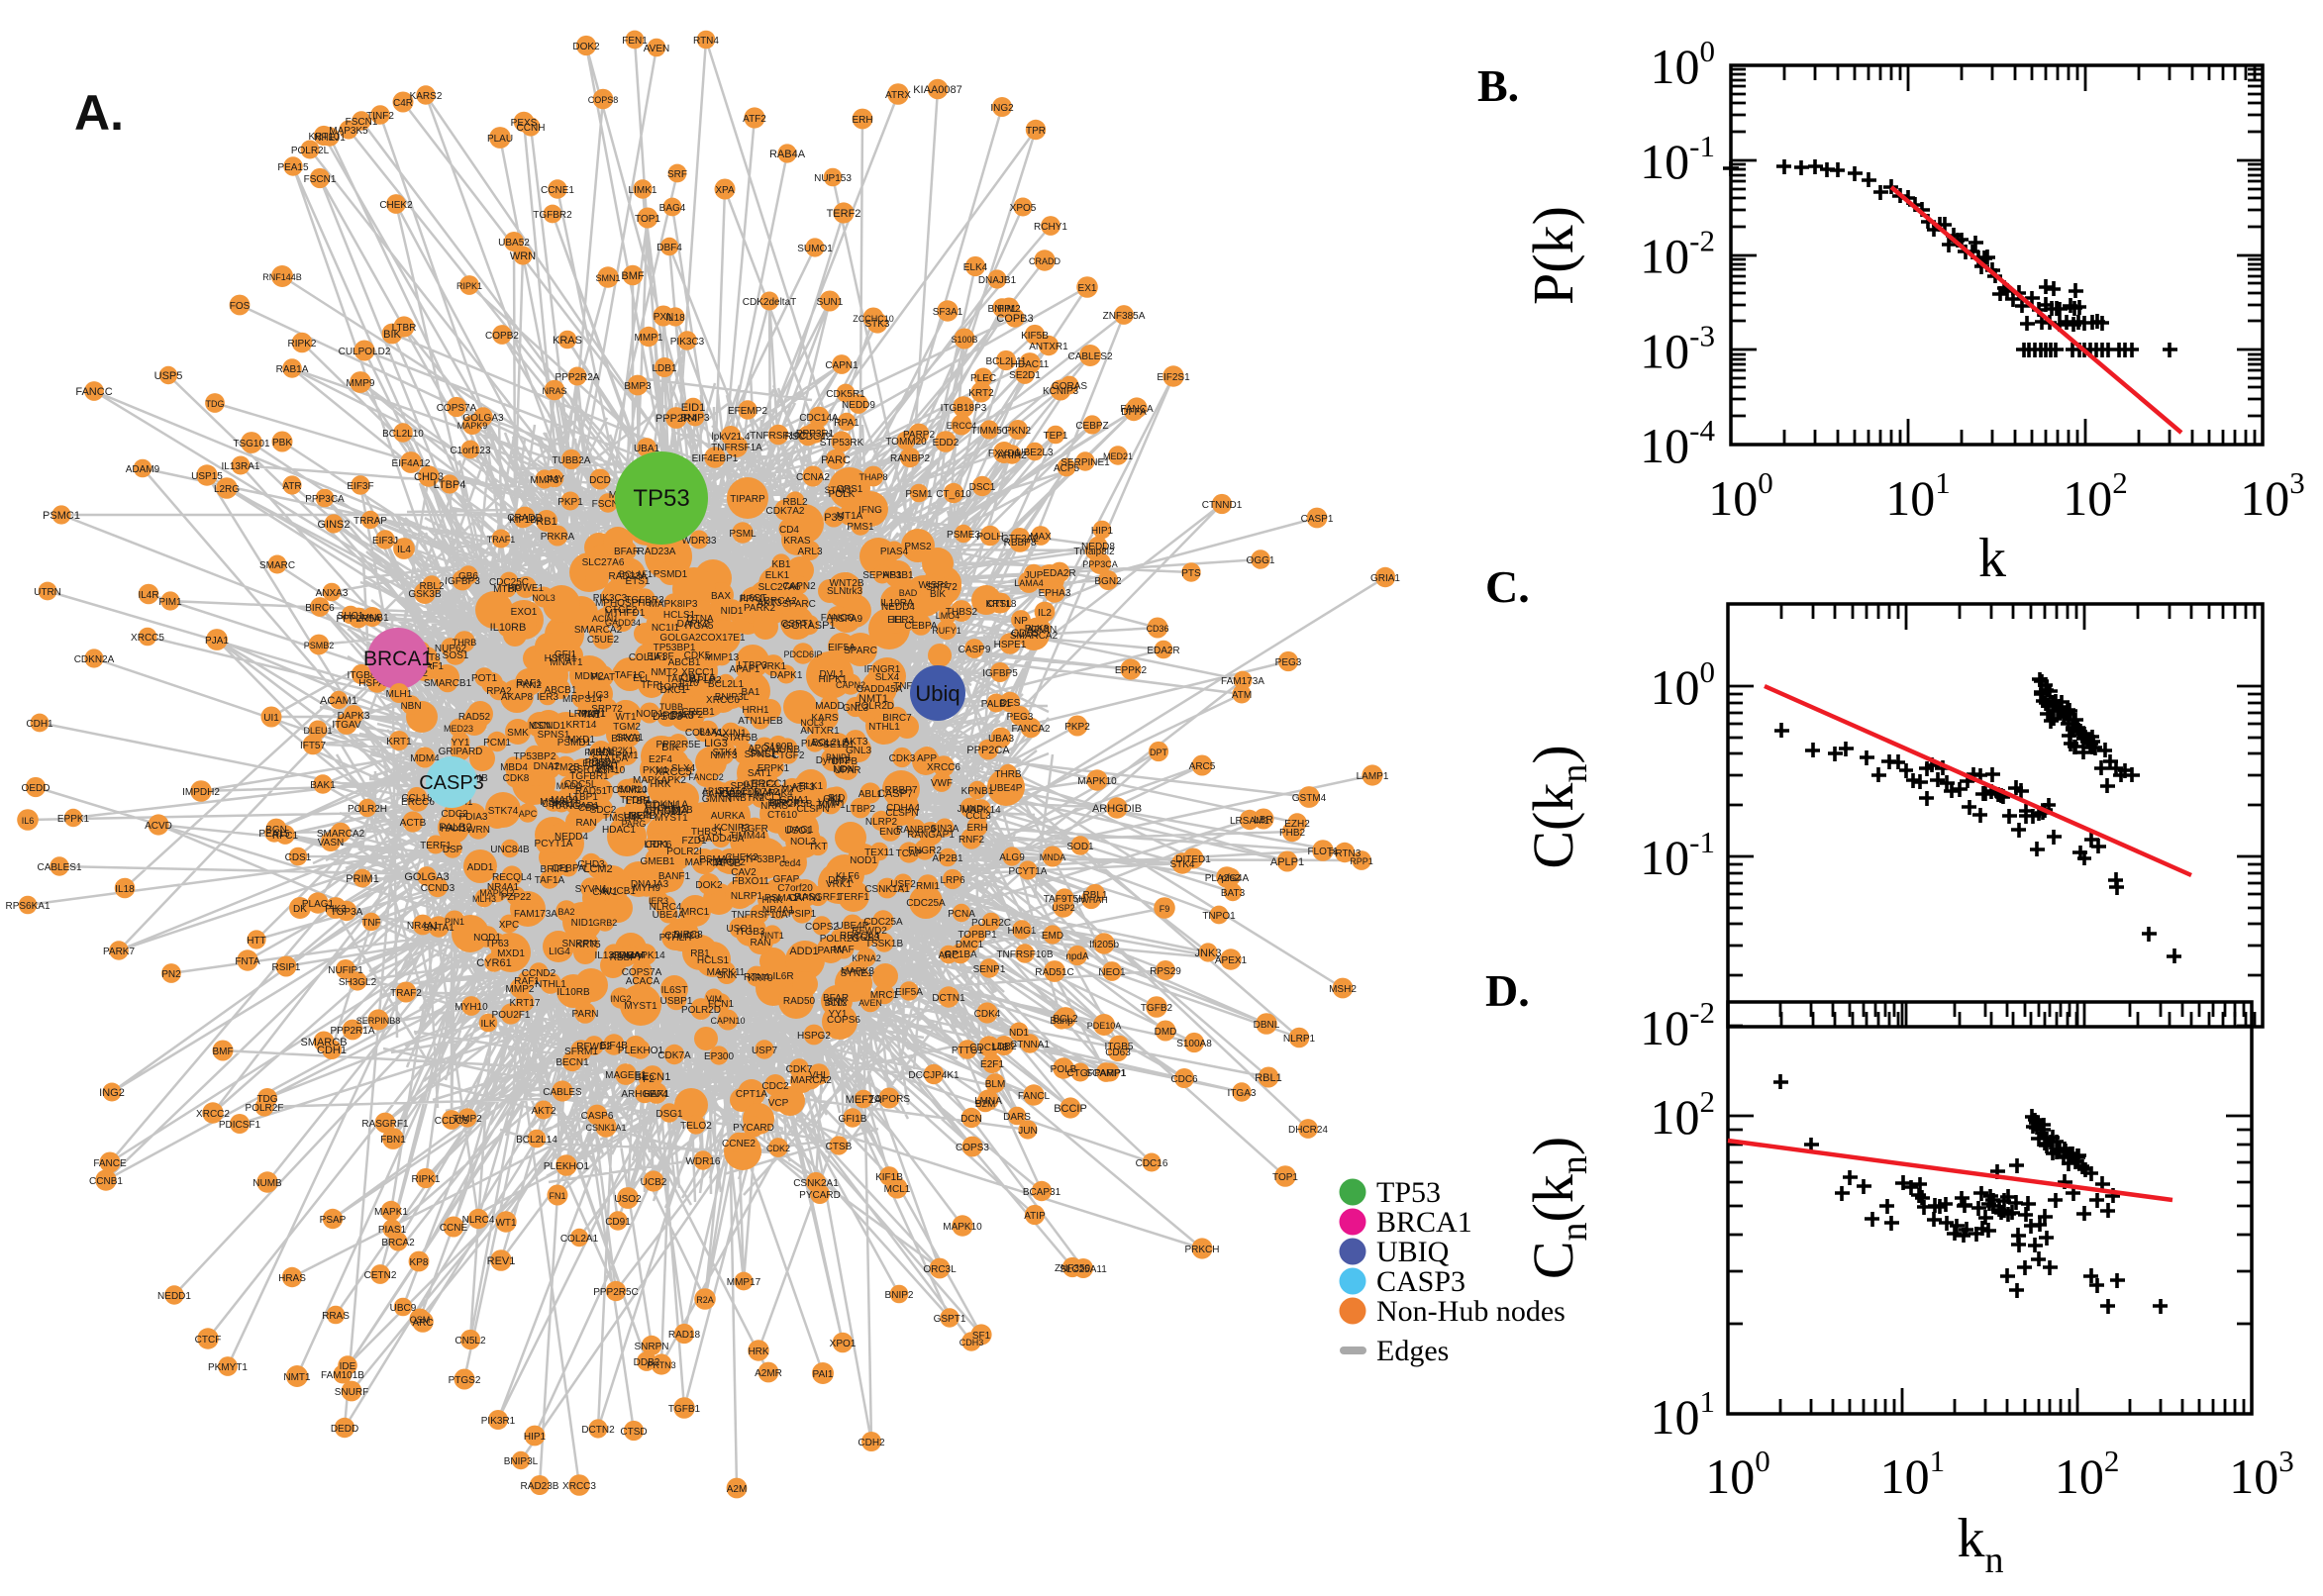  Describe the element at coordinates (902, 790) in the screenshot. I see `svg-text: RBBP7` at that location.